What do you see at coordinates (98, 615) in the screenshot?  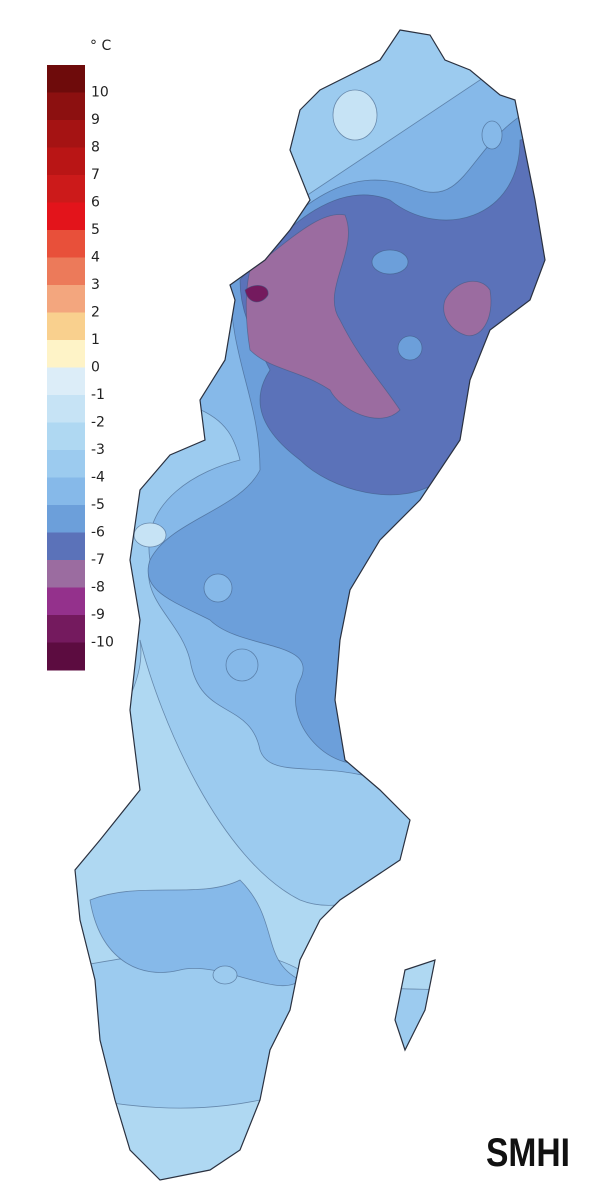 I see `legend-tick-label: -9` at bounding box center [98, 615].